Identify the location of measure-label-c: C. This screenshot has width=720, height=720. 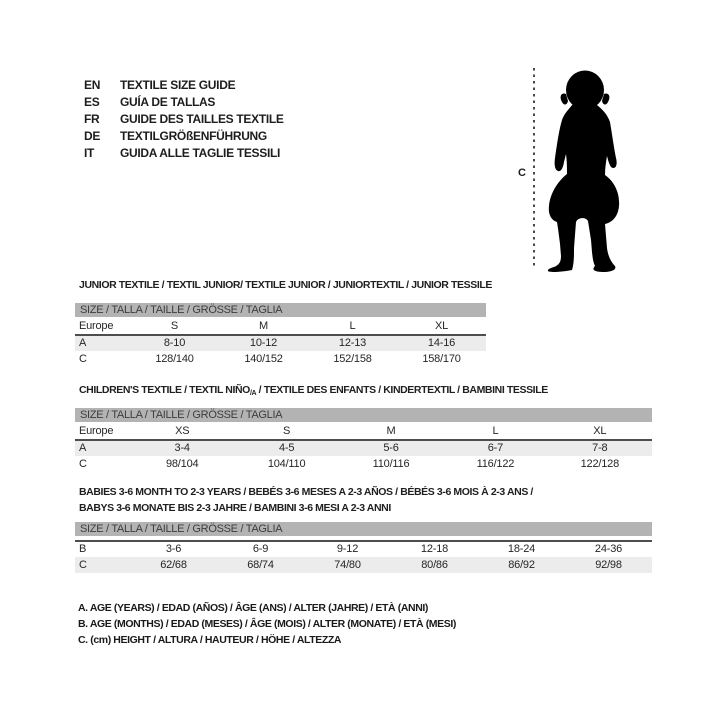
(522, 173).